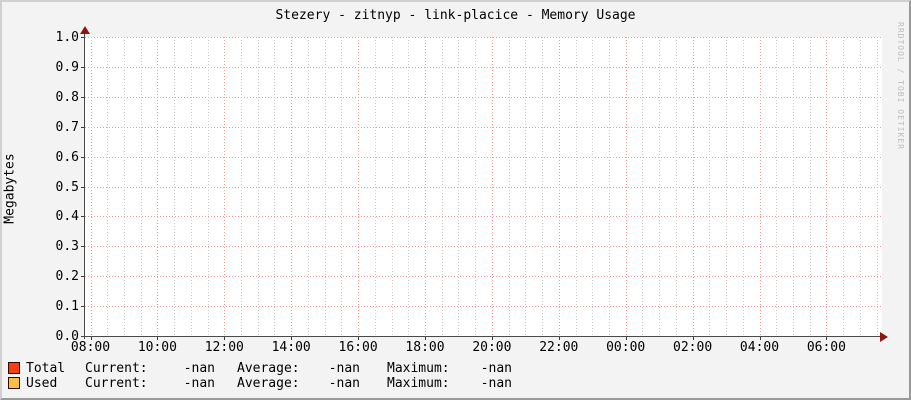 This screenshot has height=400, width=911. I want to click on x-axis-tick-label: 14:00, so click(291, 347).